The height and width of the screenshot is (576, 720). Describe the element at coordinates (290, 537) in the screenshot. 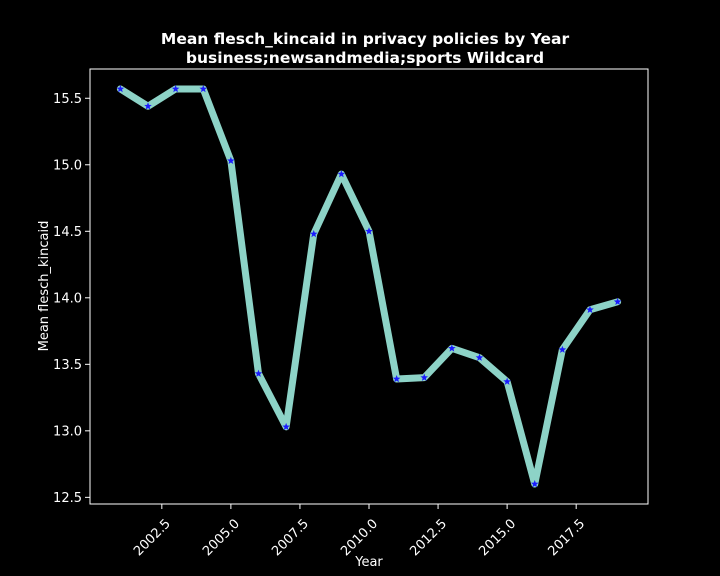

I see `x-tick-label: 2007.5` at that location.